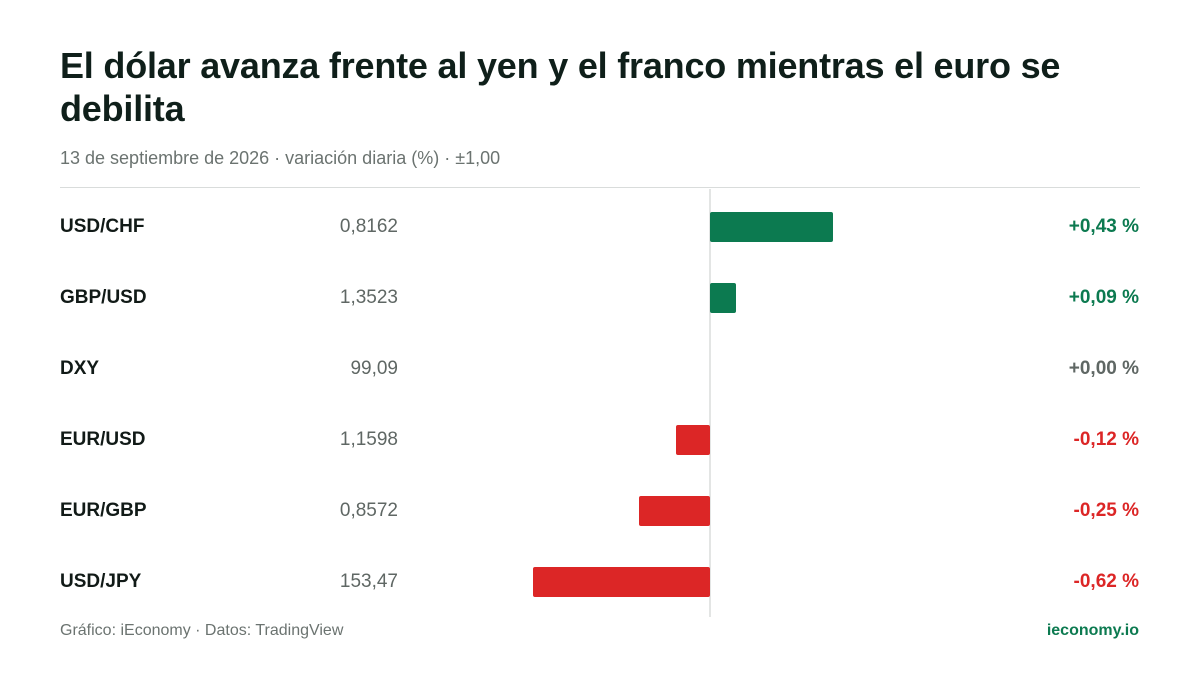 This screenshot has height=675, width=1200. What do you see at coordinates (600, 369) in the screenshot?
I see `currency-row: DXY 99,09 +0,00 %` at bounding box center [600, 369].